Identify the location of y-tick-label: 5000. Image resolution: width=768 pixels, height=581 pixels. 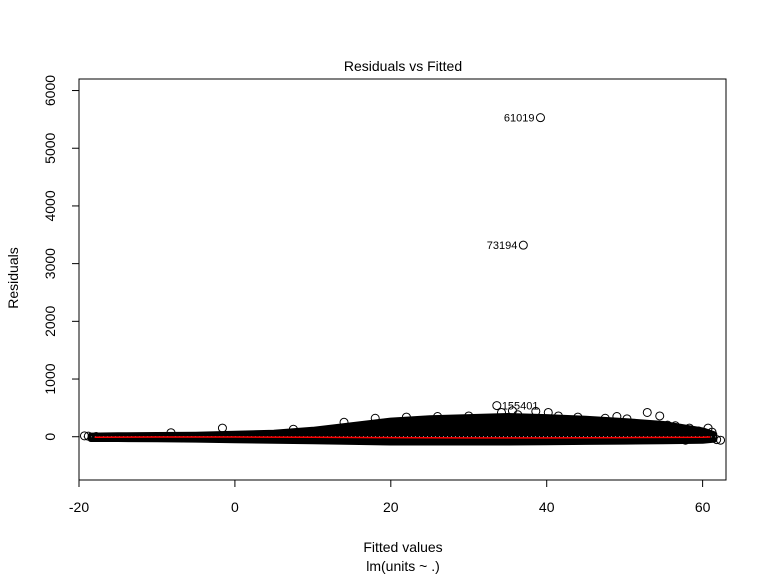
(50, 147).